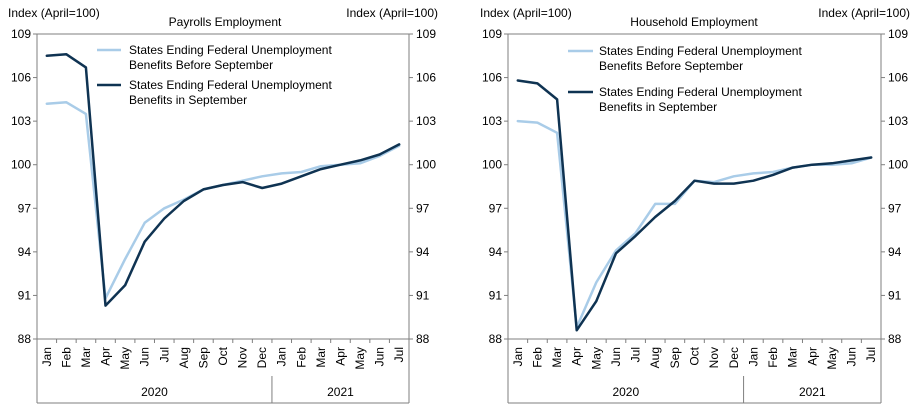  Describe the element at coordinates (694, 22) in the screenshot. I see `chart-title: Household Employment` at that location.